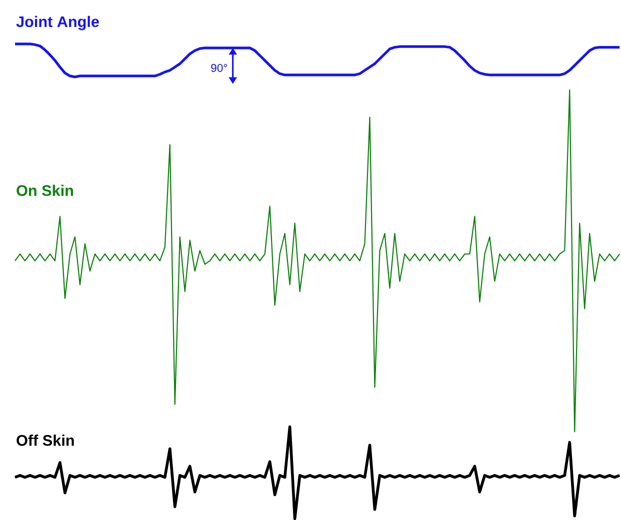 This screenshot has height=520, width=621. Describe the element at coordinates (57, 23) in the screenshot. I see `chart-title: Joint Angle` at that location.